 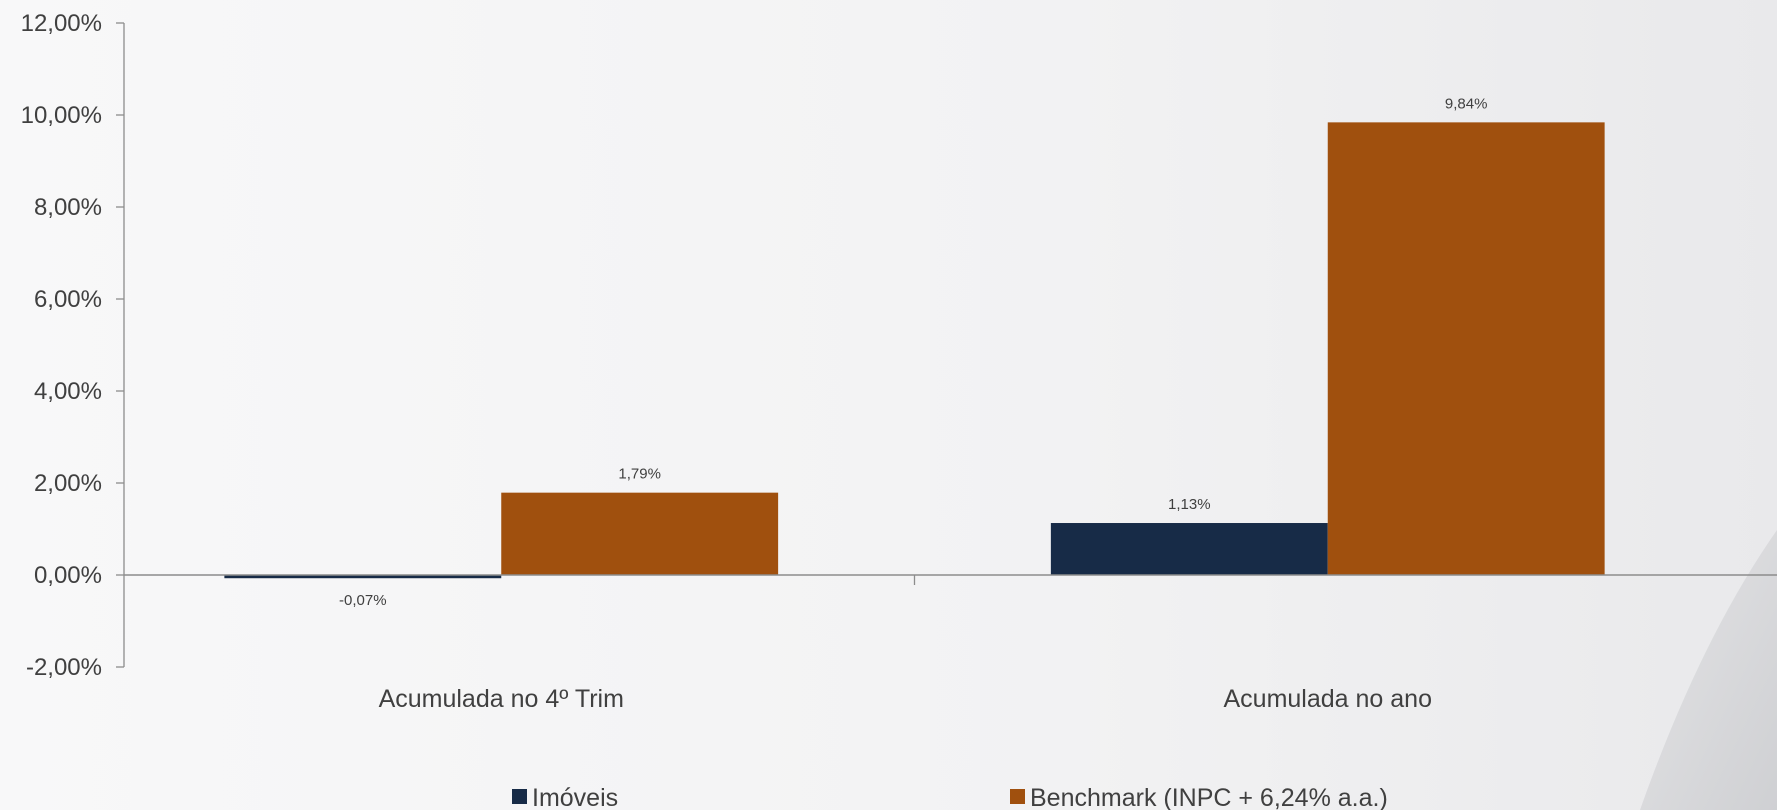 I want to click on legend-label: Benchmark (INPC + 6,24% a.a.), so click(x=1209, y=797).